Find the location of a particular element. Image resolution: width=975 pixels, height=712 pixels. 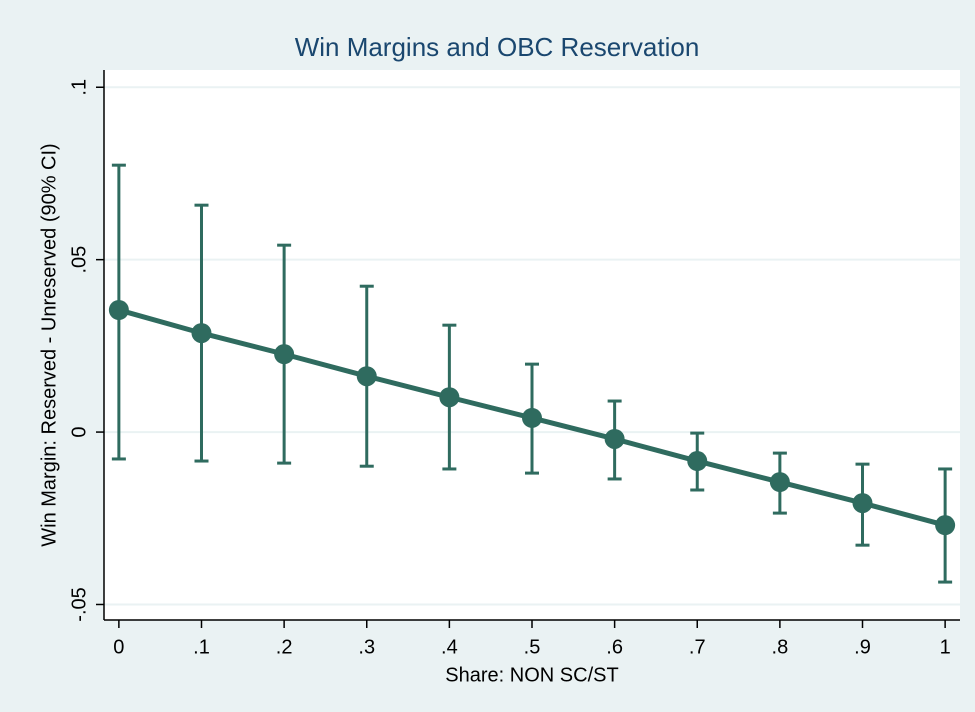

x-tick-label: .1 is located at coordinates (201, 647).